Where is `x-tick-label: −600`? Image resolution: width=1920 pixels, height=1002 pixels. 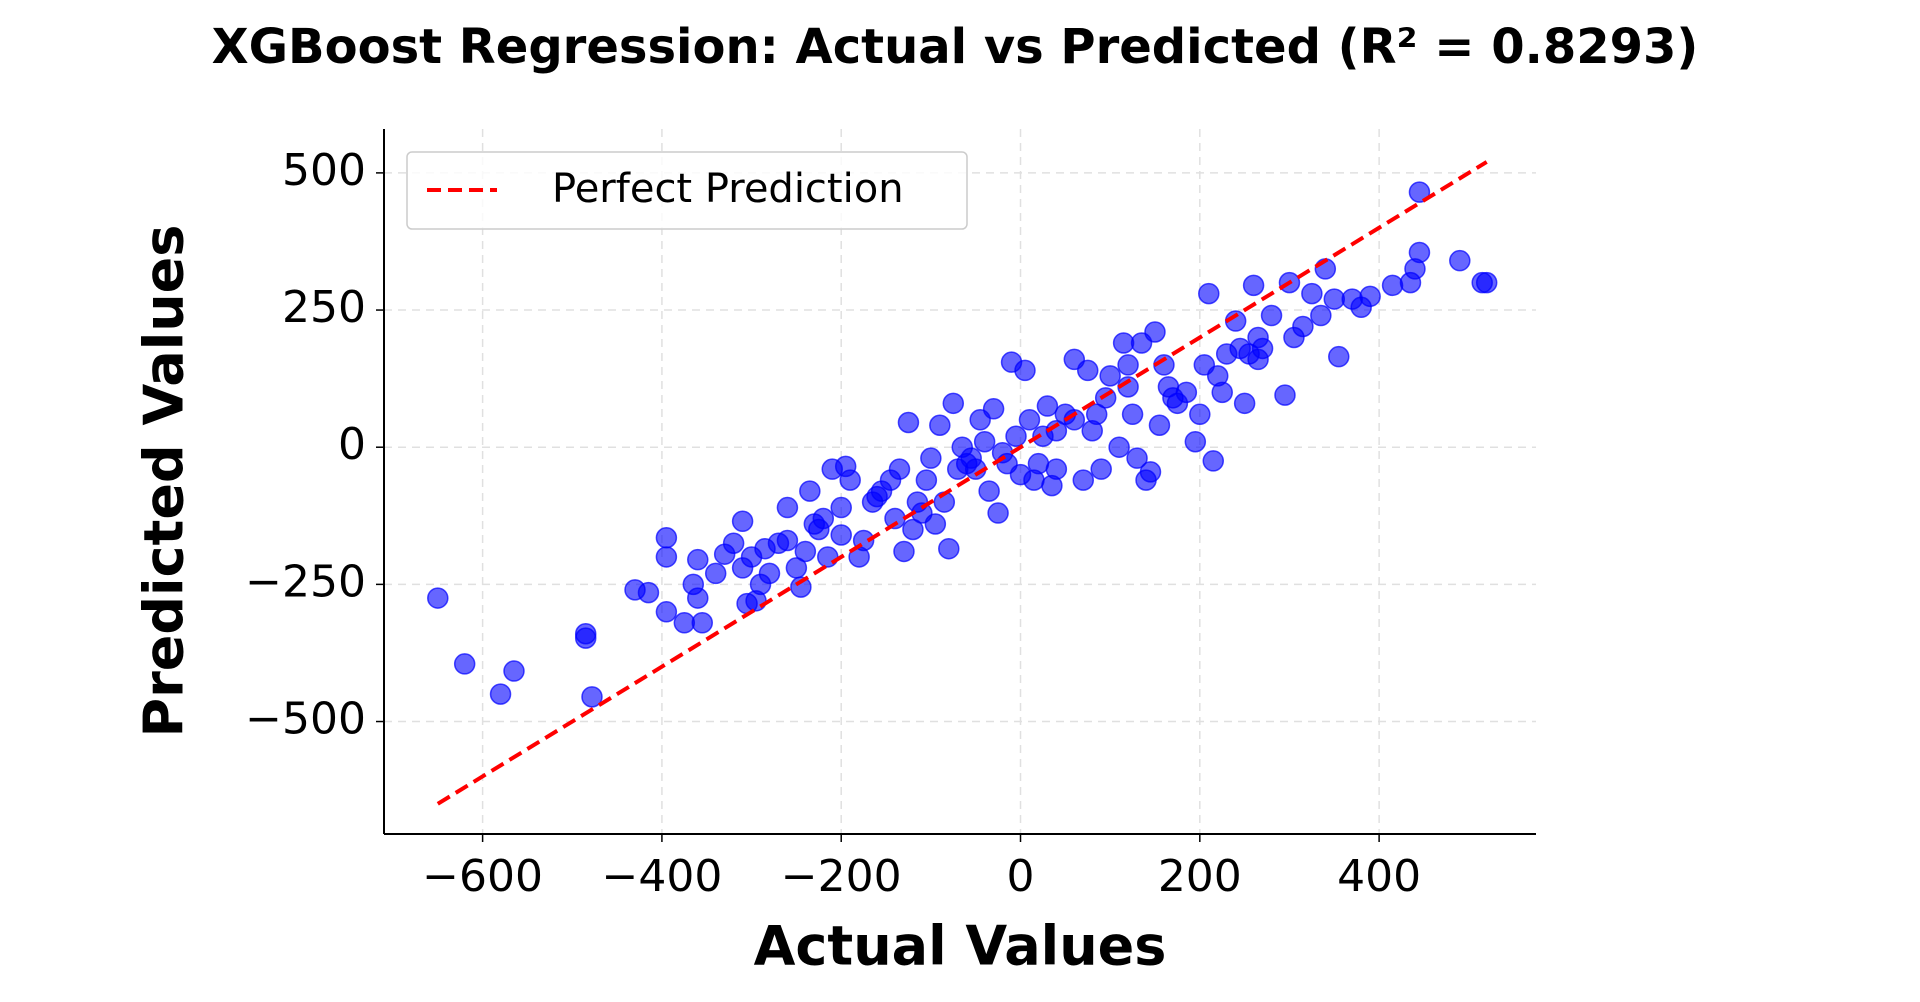 x-tick-label: −600 is located at coordinates (482, 876).